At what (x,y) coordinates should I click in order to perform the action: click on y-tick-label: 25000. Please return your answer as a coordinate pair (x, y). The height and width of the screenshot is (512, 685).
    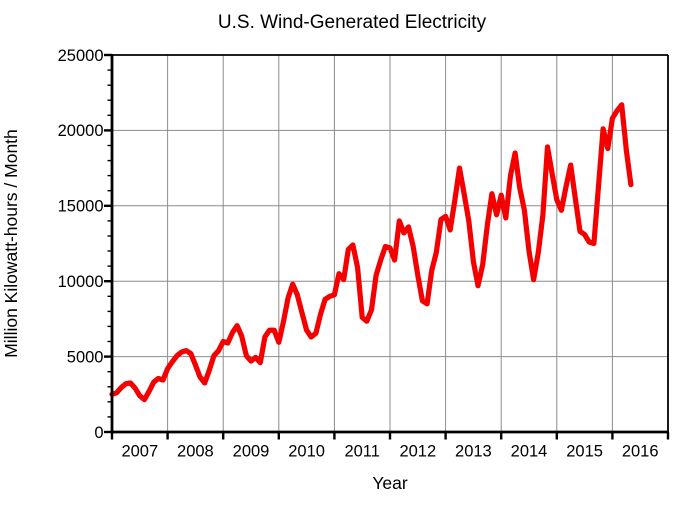
    Looking at the image, I should click on (81, 56).